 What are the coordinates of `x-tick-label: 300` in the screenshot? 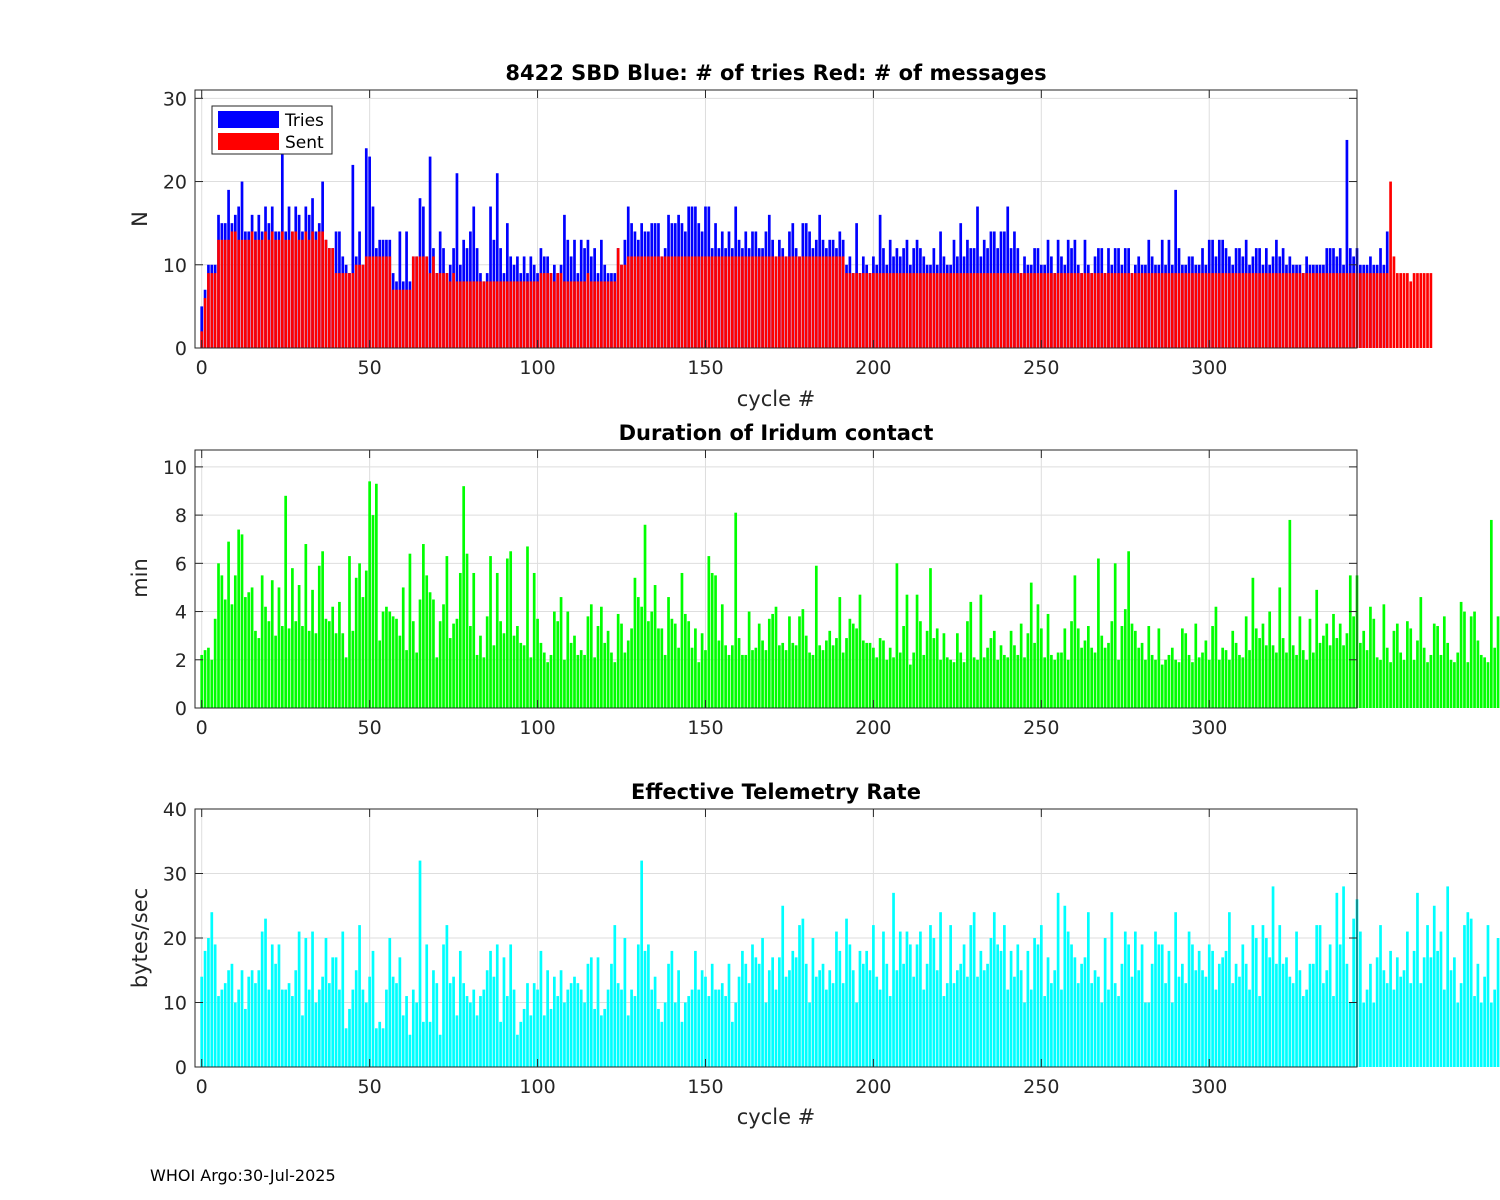 It's located at (1209, 728).